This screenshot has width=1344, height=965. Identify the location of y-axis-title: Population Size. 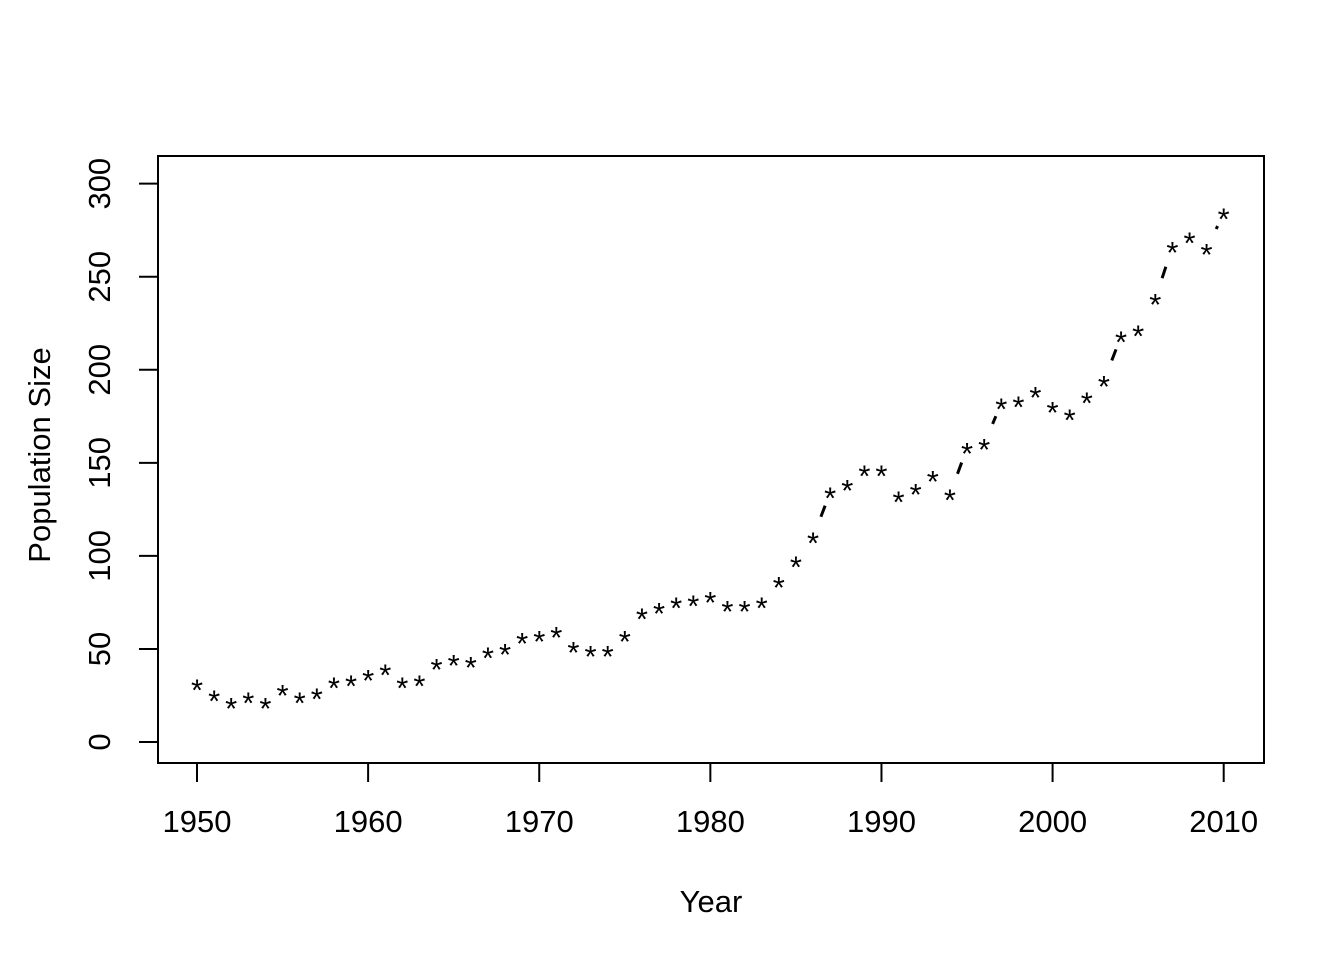
(39, 454).